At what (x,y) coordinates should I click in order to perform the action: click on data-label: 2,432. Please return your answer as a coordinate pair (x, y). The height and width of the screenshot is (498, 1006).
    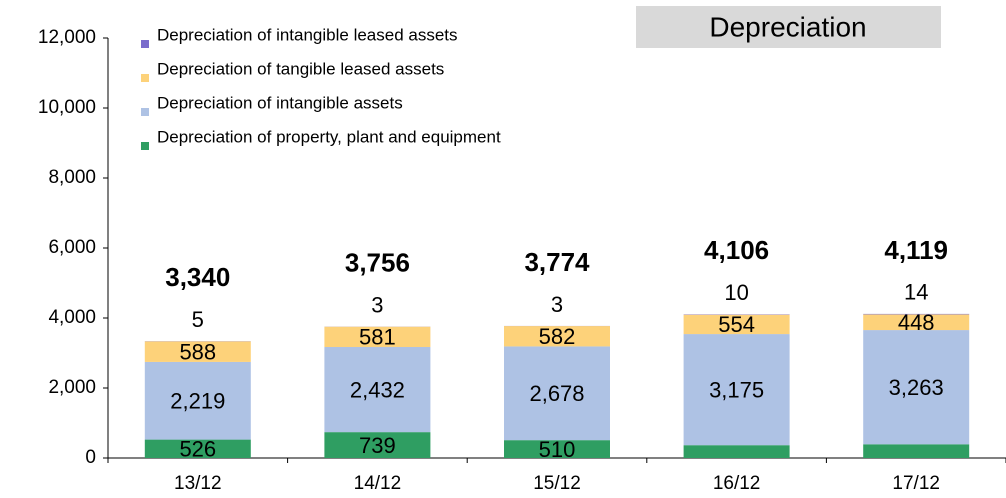
    Looking at the image, I should click on (377, 389).